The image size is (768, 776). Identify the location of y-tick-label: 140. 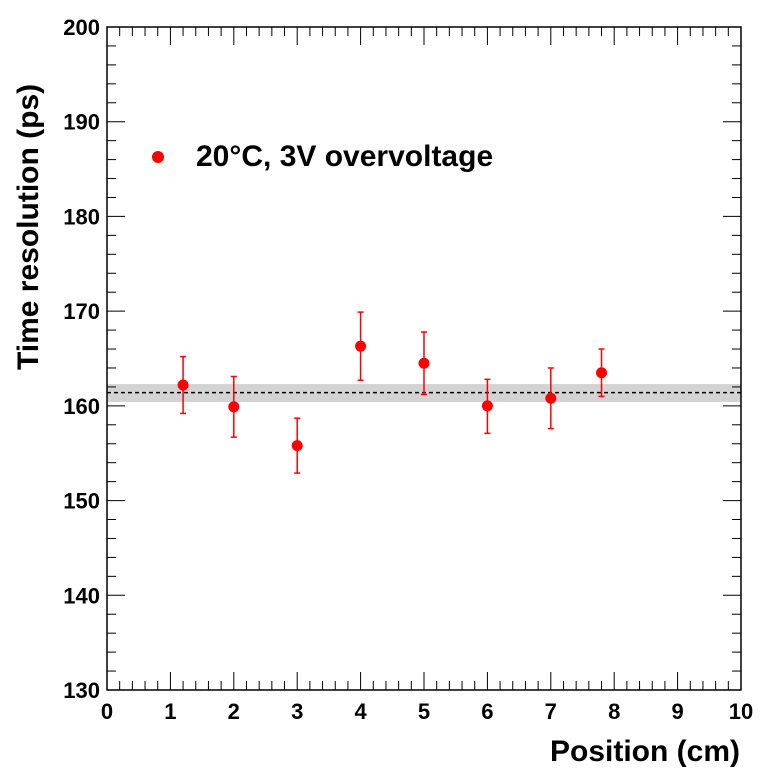
(81, 595).